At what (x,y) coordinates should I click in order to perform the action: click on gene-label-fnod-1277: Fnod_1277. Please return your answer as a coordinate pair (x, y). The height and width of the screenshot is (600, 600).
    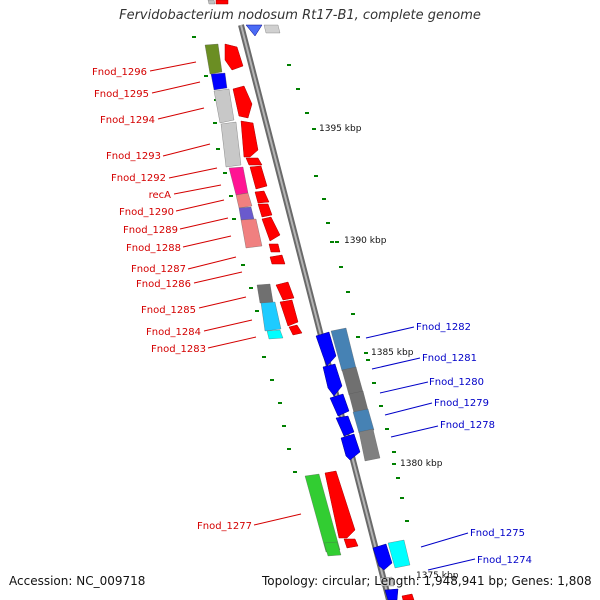
    Looking at the image, I should click on (224, 526).